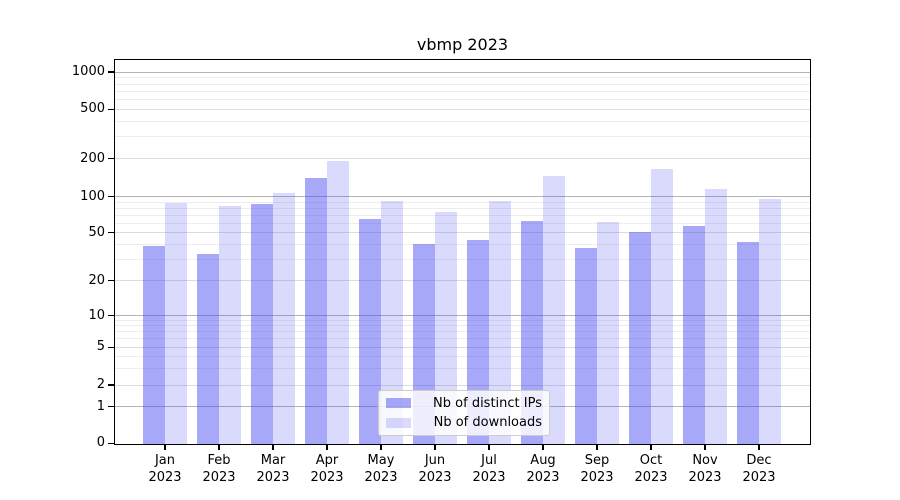 The image size is (900, 500). What do you see at coordinates (165, 447) in the screenshot?
I see `x-tick-jan` at bounding box center [165, 447].